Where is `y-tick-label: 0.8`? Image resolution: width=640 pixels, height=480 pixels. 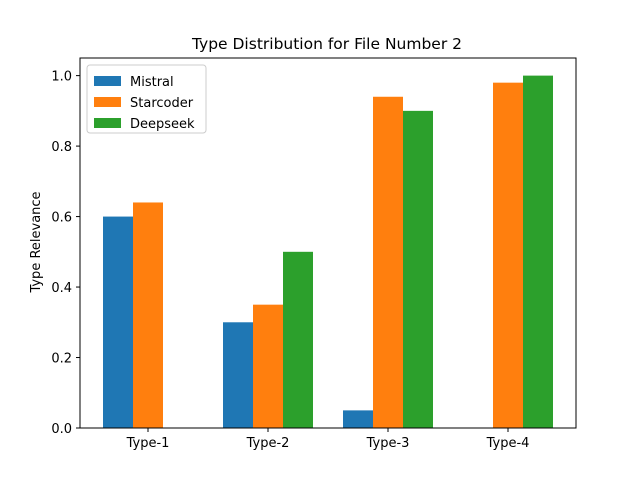 y-tick-label: 0.8 is located at coordinates (61, 147).